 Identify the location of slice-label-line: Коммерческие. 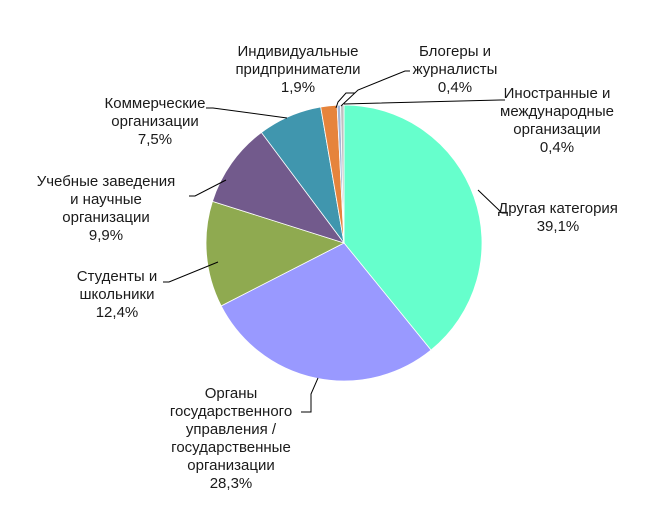
(154, 103).